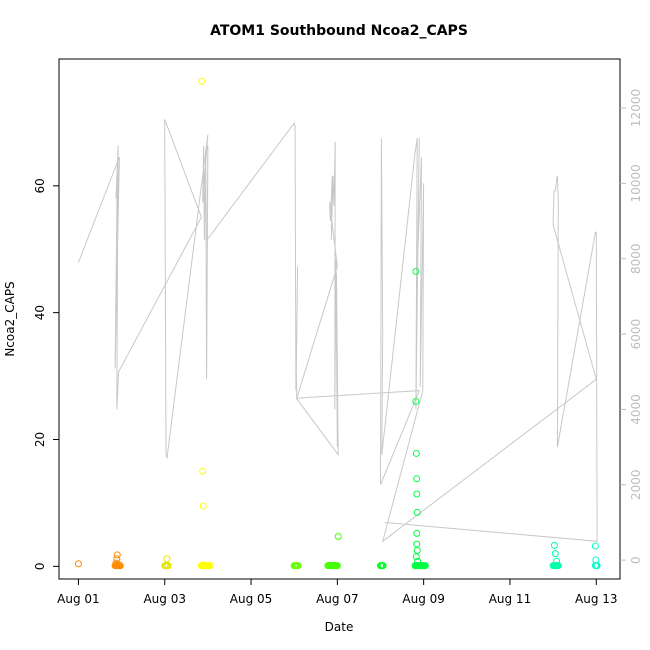 Image resolution: width=650 pixels, height=650 pixels. What do you see at coordinates (596, 599) in the screenshot?
I see `x-tick-label: Aug 13` at bounding box center [596, 599].